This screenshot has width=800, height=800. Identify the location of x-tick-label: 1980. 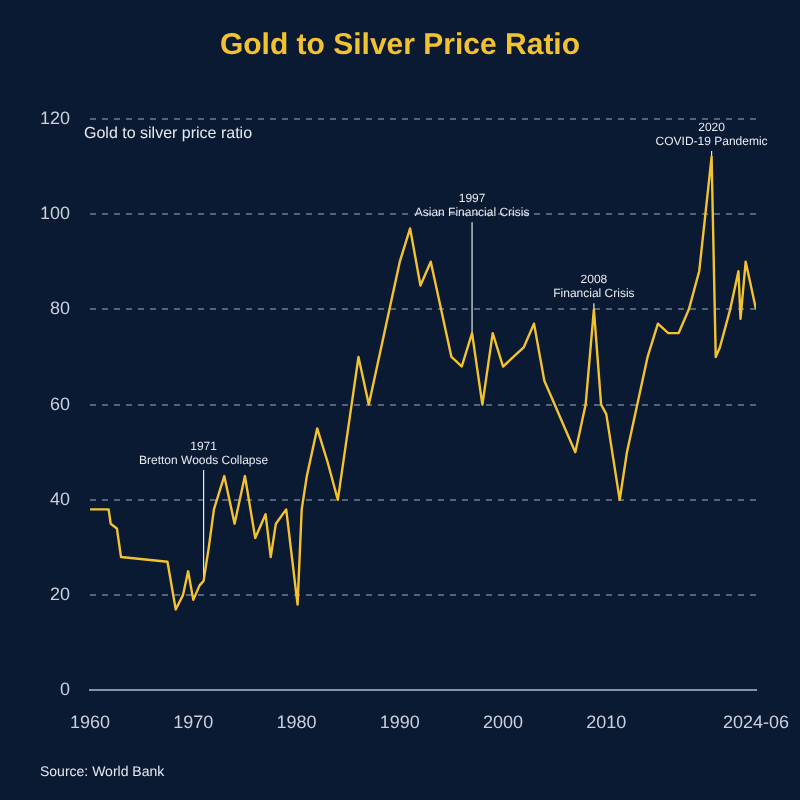
(296, 722).